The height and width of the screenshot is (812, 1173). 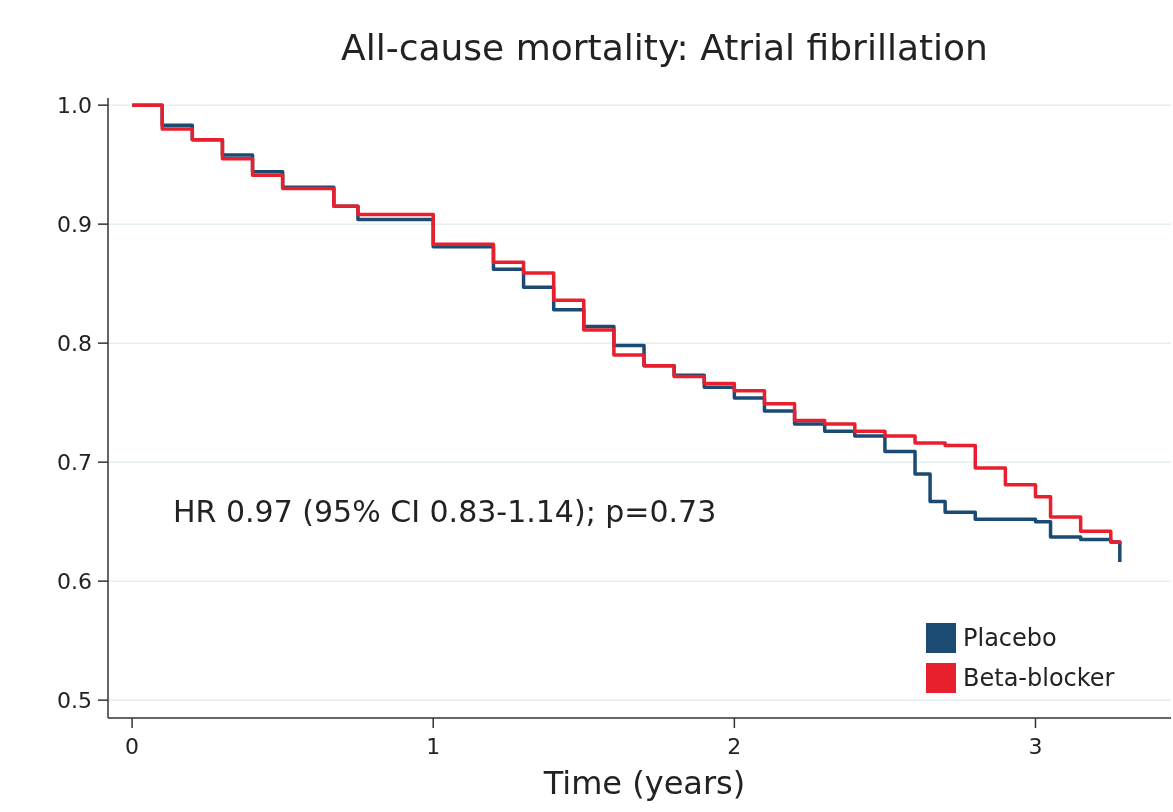 I want to click on legend-label: Beta-blocker, so click(x=1039, y=678).